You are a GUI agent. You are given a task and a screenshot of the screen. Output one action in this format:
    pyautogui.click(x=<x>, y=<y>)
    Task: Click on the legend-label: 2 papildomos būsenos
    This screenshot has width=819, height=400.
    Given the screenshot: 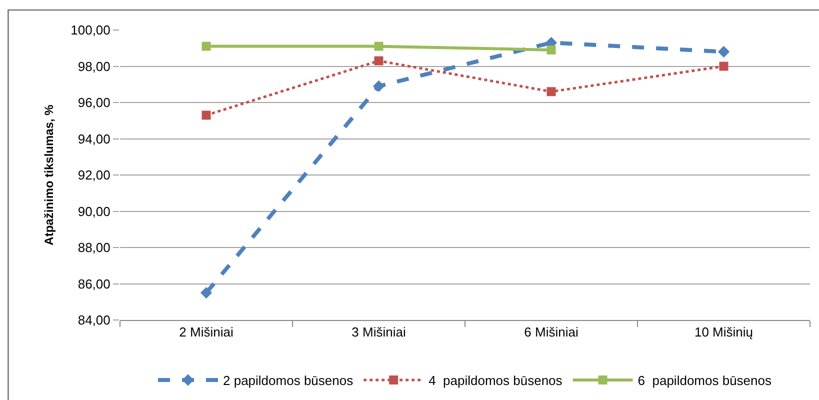 What is the action you would take?
    pyautogui.click(x=288, y=380)
    